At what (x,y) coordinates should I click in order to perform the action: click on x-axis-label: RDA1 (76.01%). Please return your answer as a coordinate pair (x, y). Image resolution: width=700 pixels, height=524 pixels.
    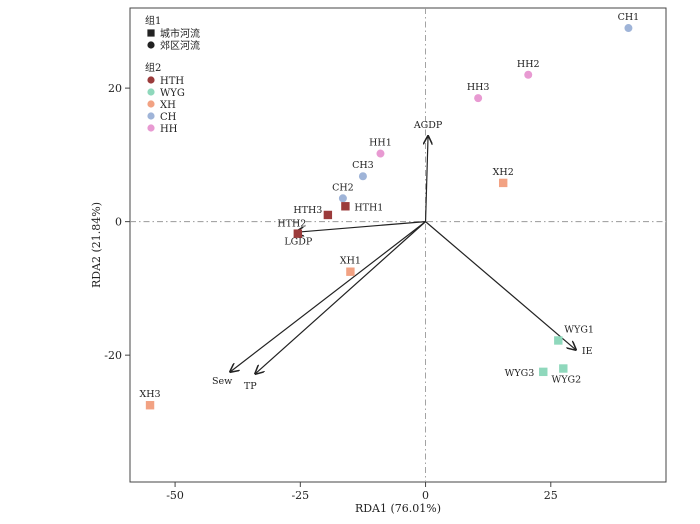
    Looking at the image, I should click on (398, 508).